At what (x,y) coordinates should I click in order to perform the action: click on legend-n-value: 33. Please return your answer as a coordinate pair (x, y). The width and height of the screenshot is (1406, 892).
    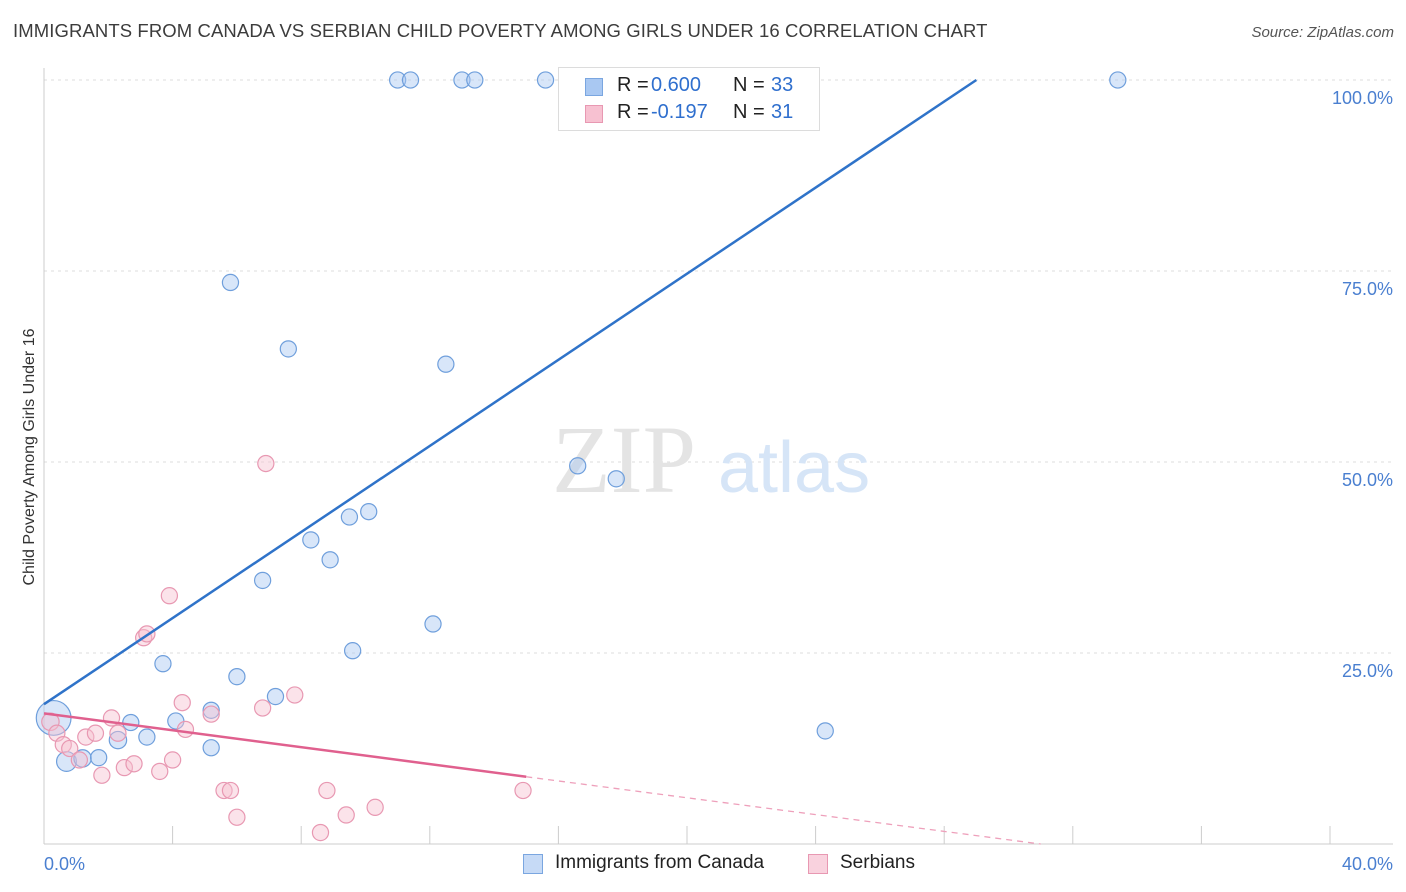
    Looking at the image, I should click on (782, 85).